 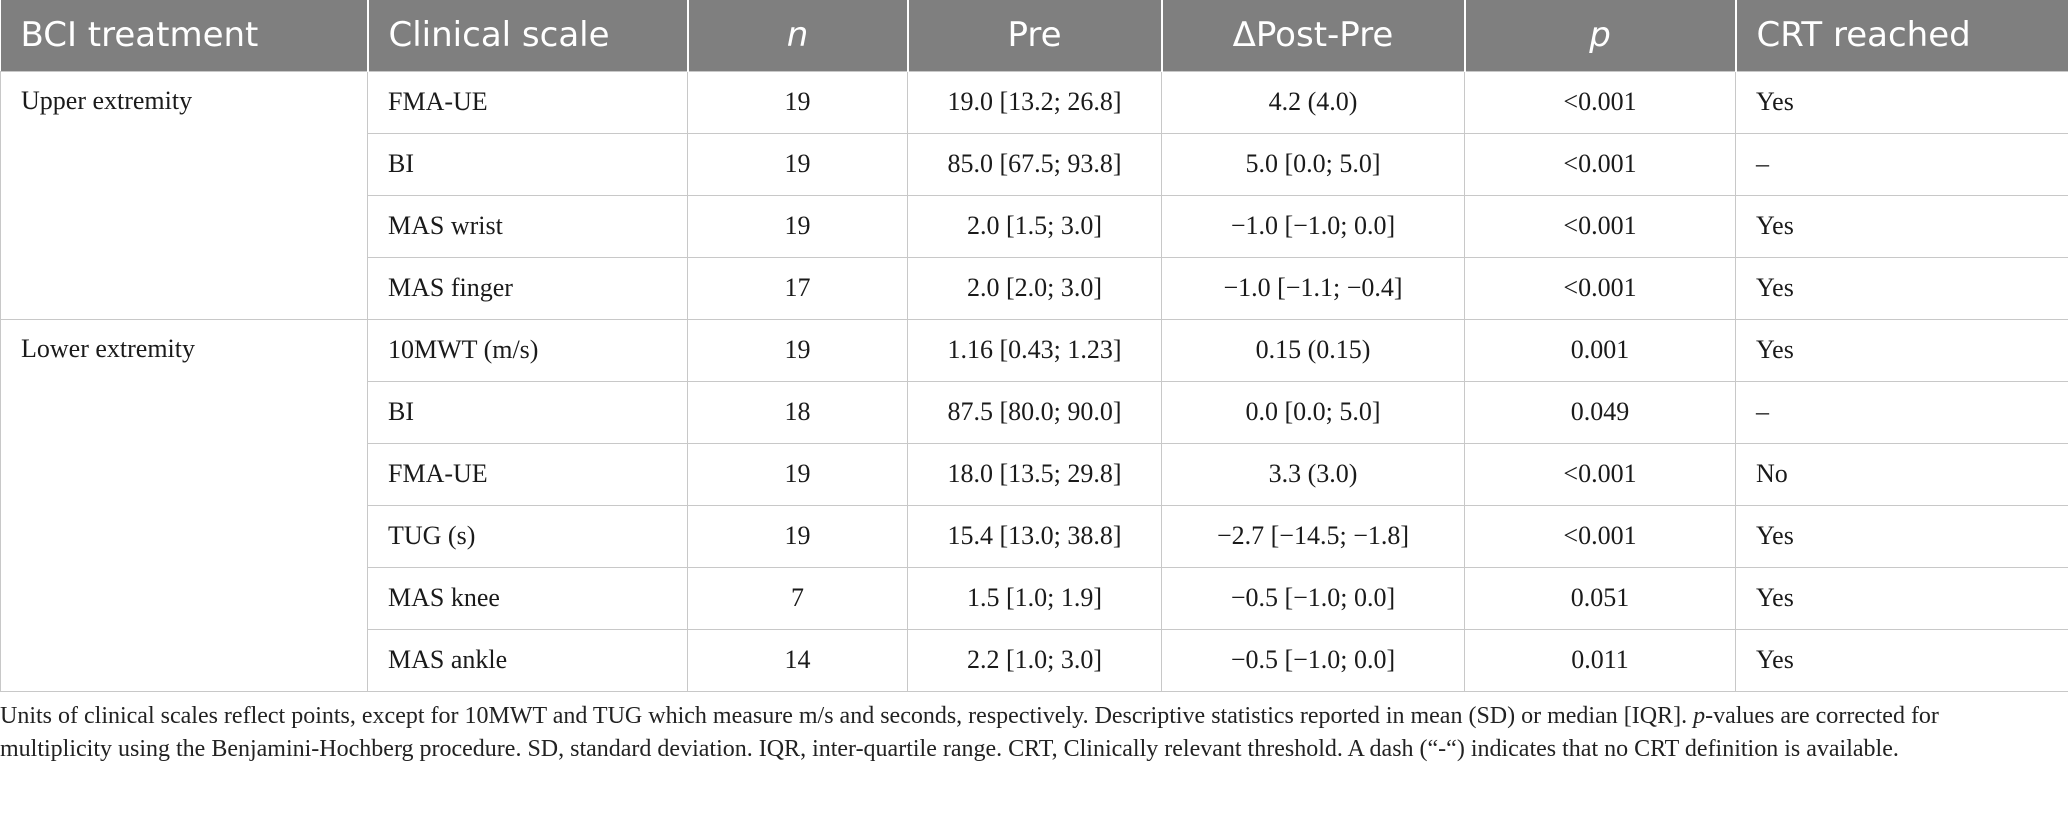 I want to click on cell-pre: 19.0 [13.2; 26.8], so click(x=1034, y=102).